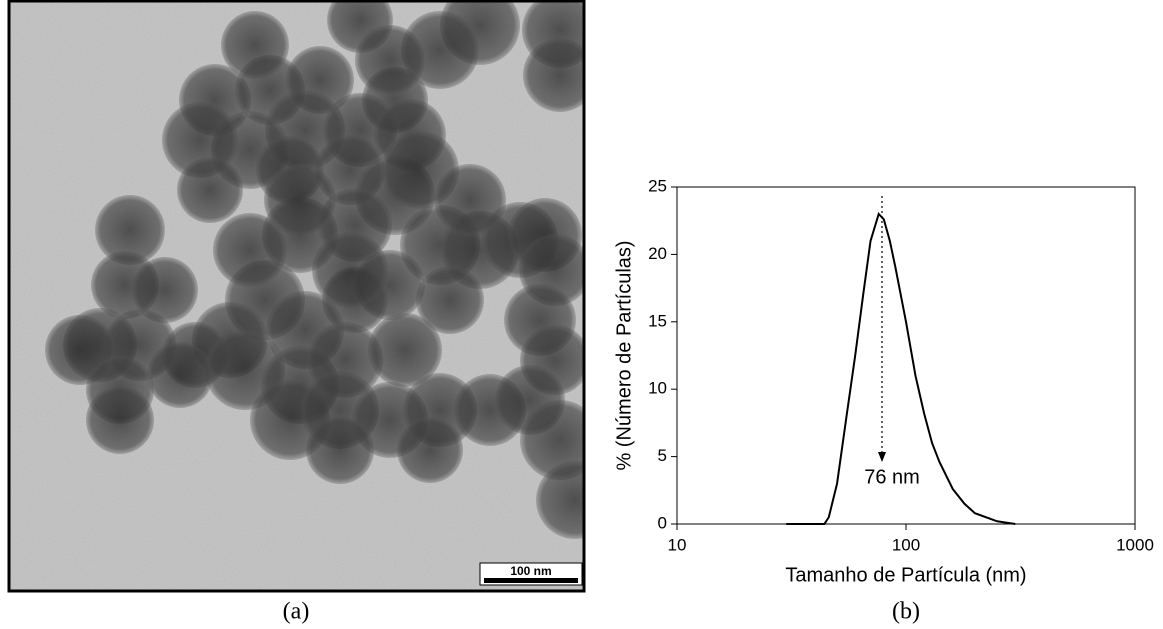  Describe the element at coordinates (530, 571) in the screenshot. I see `scale-bar-label: 100 nm` at that location.